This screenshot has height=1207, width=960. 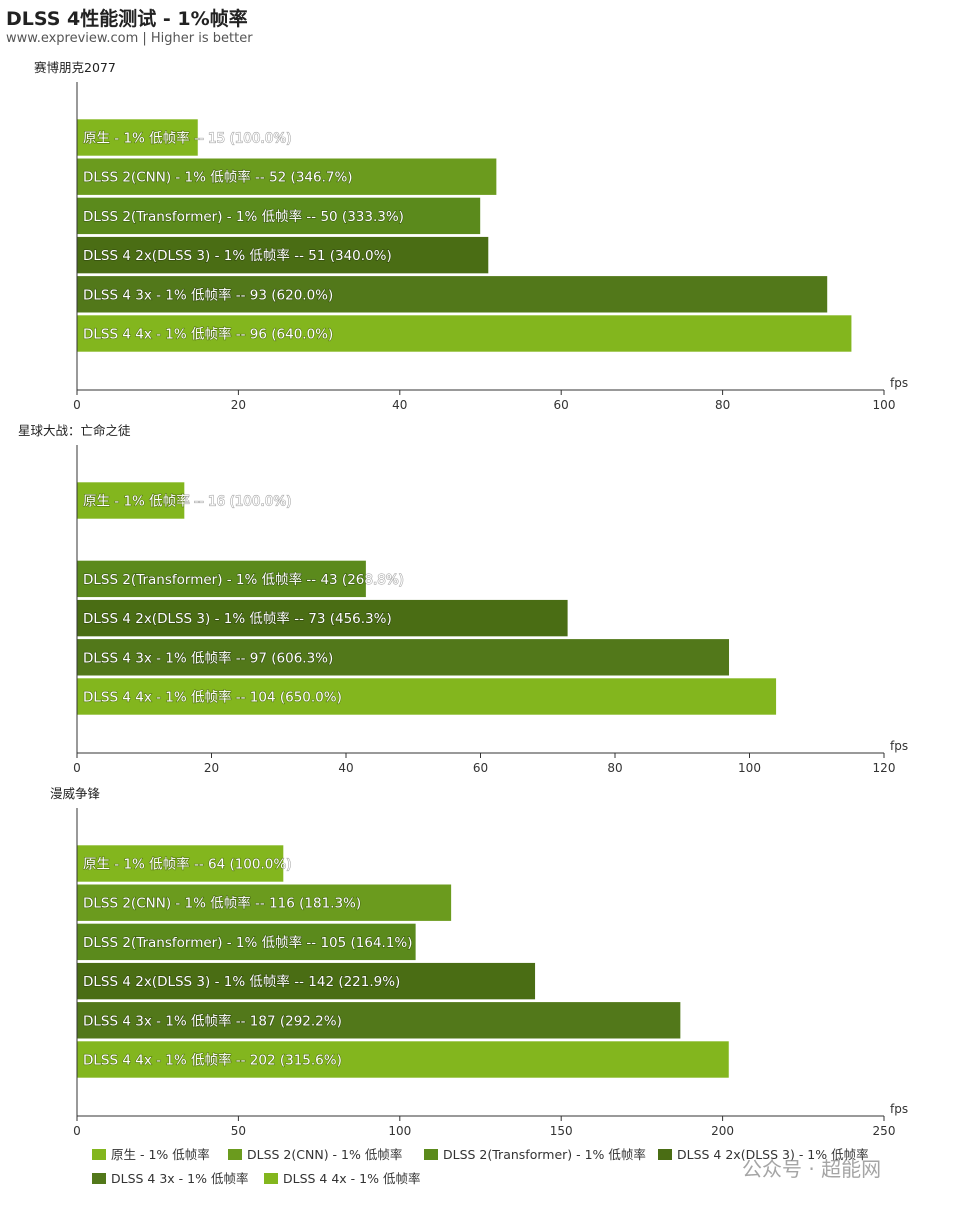 I want to click on x-tick-label: 250, so click(x=884, y=1131).